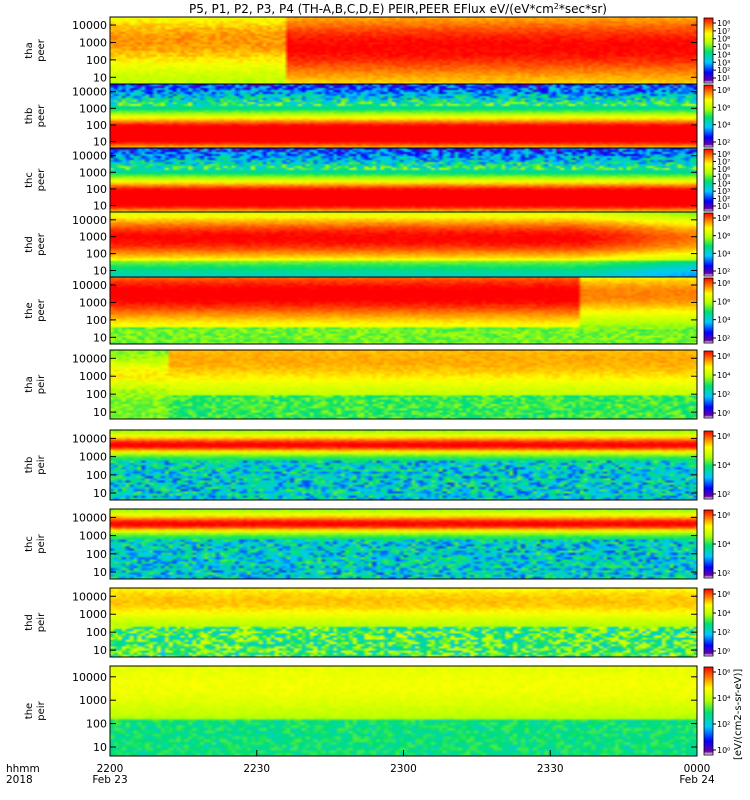  I want to click on panel-probe-label: the, so click(29, 310).